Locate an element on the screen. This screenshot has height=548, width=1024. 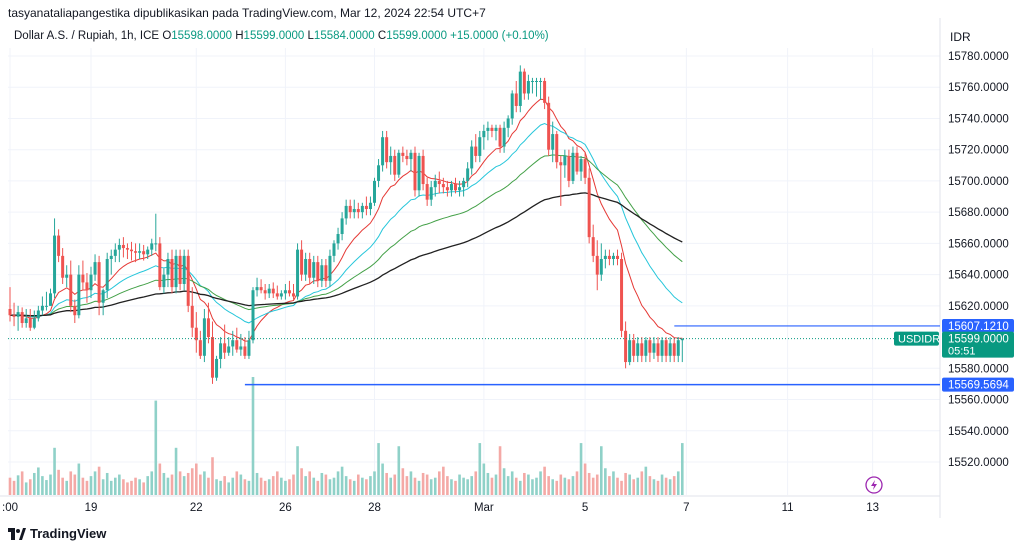
price-tick-label: 15760.0000 is located at coordinates (978, 88).